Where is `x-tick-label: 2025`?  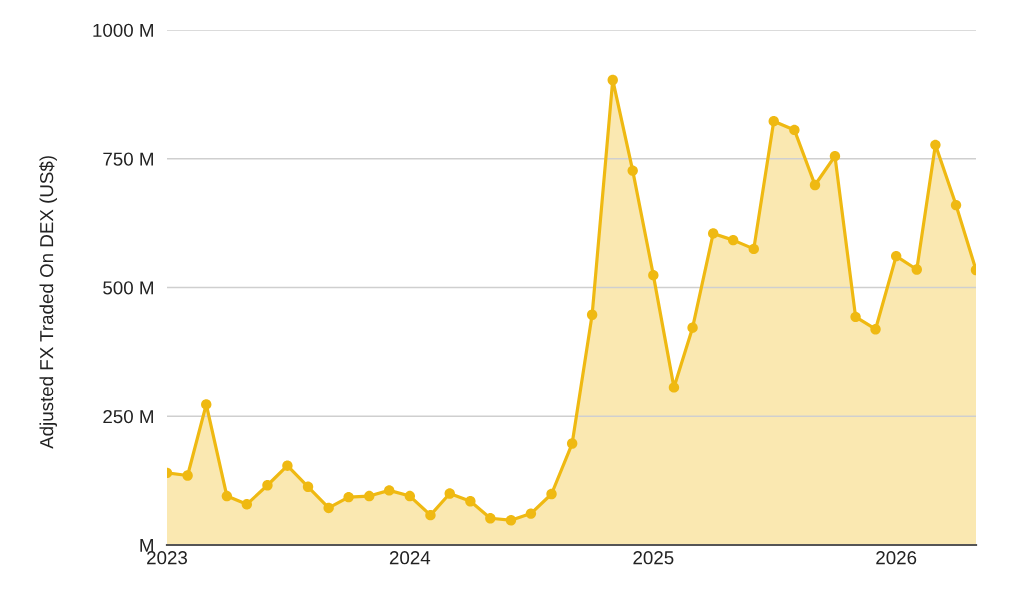
x-tick-label: 2025 is located at coordinates (653, 558).